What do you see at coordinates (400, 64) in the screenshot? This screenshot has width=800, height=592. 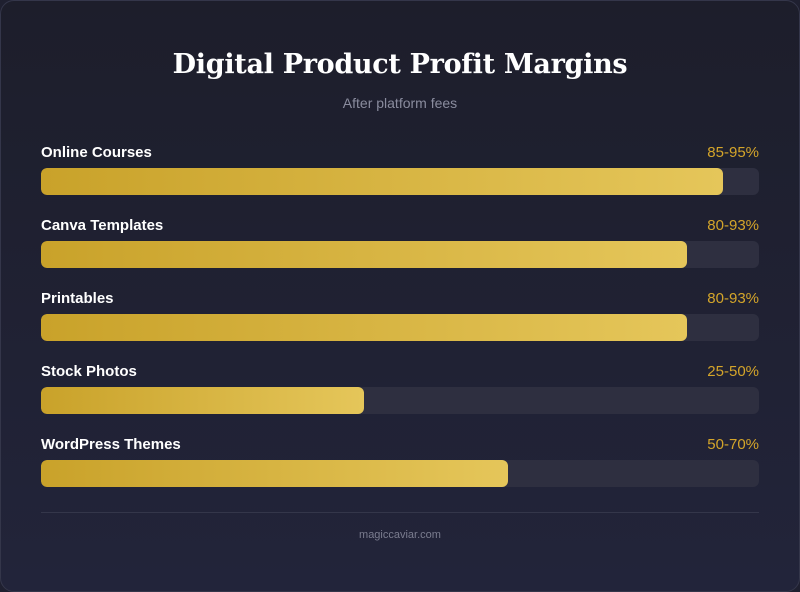 I see `chart-title: Digital Product Profit Margins` at bounding box center [400, 64].